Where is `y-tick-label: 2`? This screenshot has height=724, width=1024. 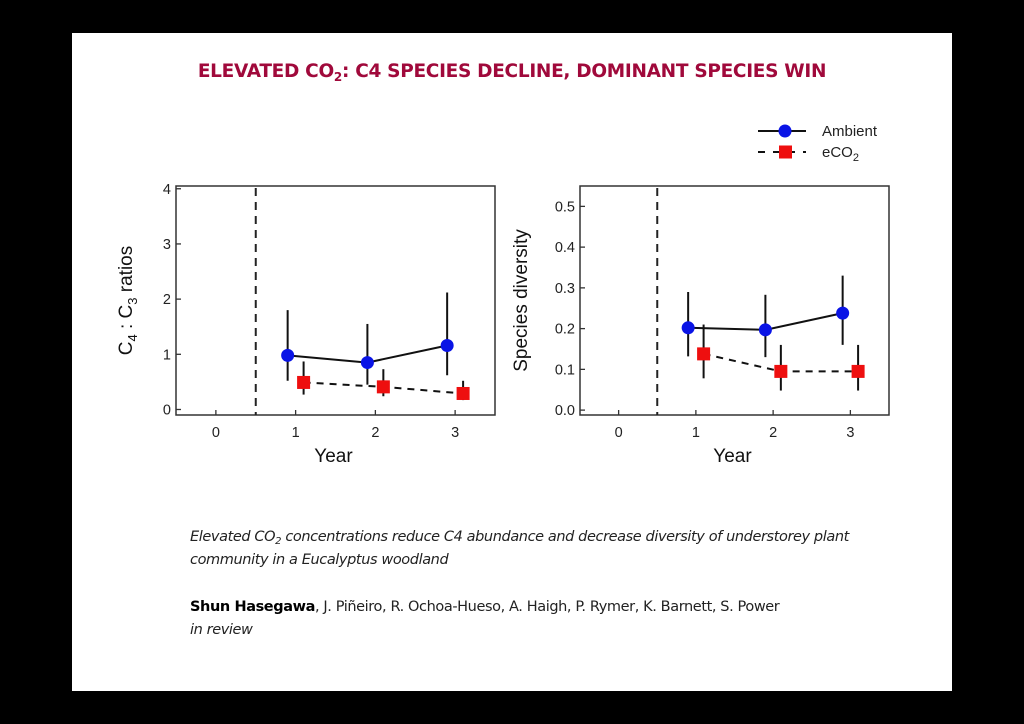 y-tick-label: 2 is located at coordinates (167, 300).